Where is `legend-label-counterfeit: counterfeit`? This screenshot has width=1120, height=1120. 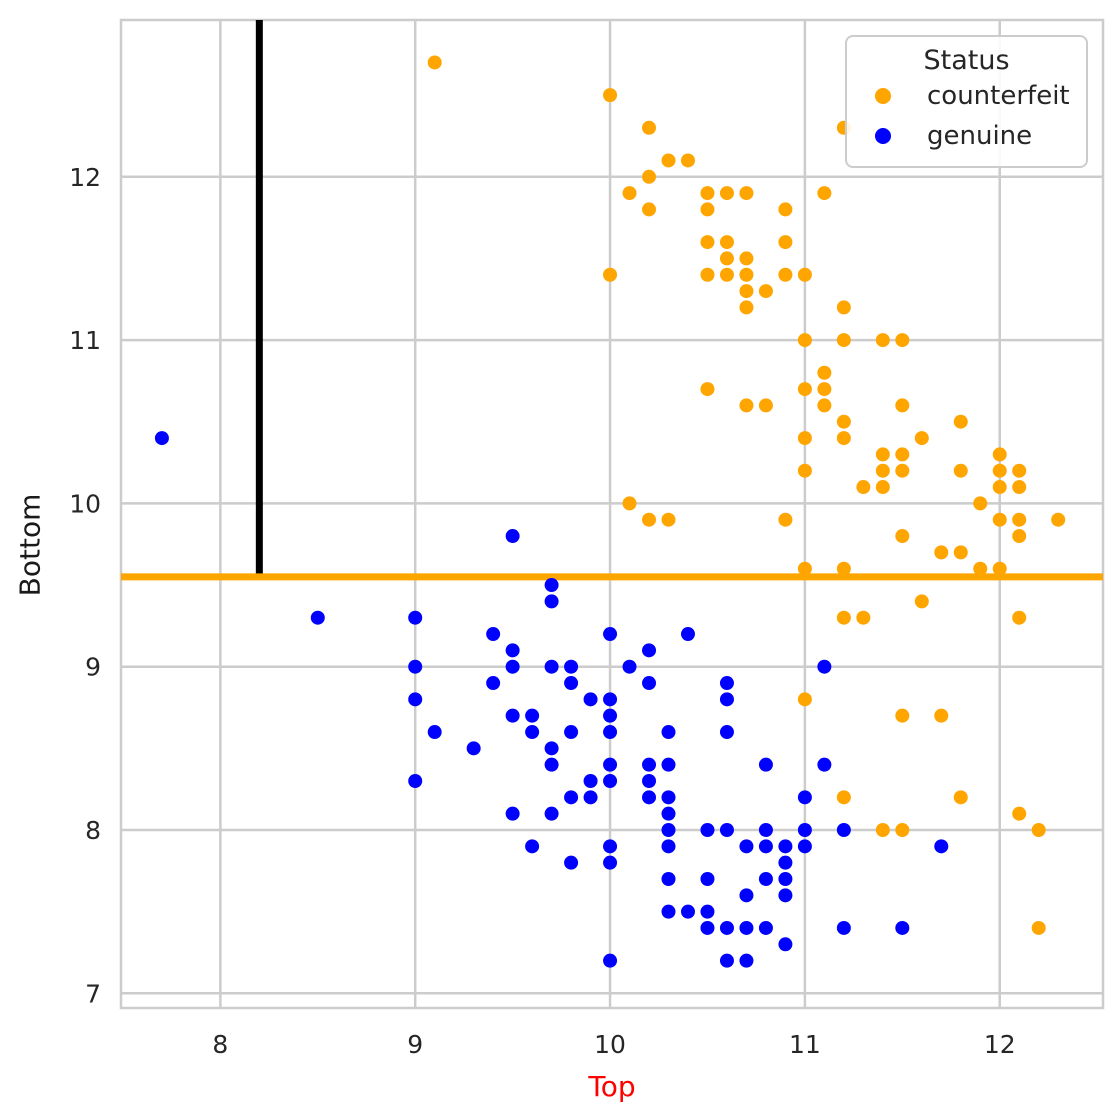
legend-label-counterfeit: counterfeit is located at coordinates (998, 96).